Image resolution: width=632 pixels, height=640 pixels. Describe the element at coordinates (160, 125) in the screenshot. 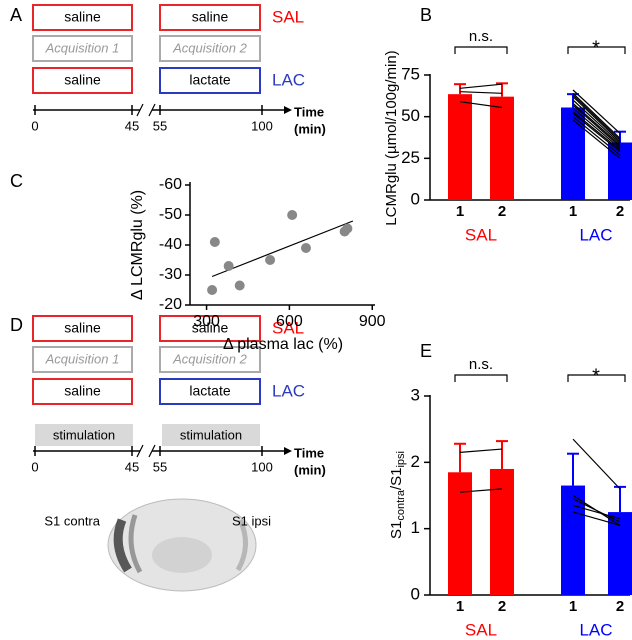

I see `tick-label: 55` at that location.